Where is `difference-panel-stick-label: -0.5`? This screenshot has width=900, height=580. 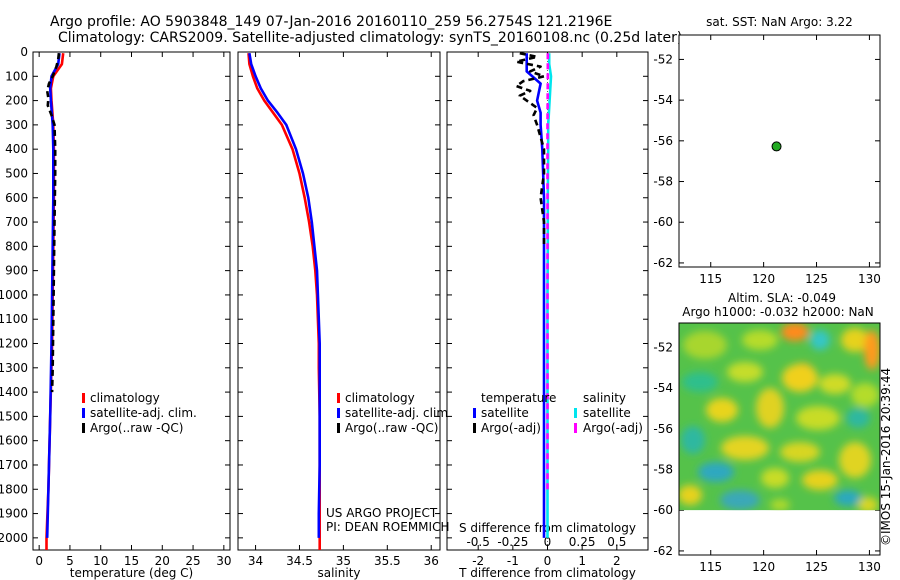
difference-panel-stick-label: -0.5 is located at coordinates (477, 542).